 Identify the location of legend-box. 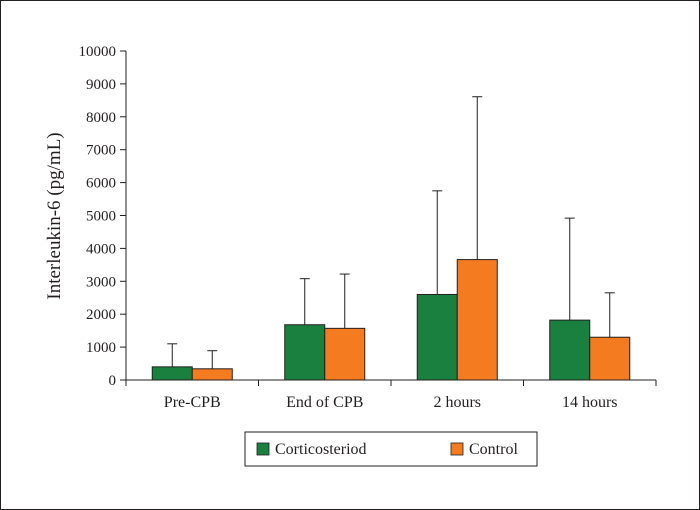
(391, 449).